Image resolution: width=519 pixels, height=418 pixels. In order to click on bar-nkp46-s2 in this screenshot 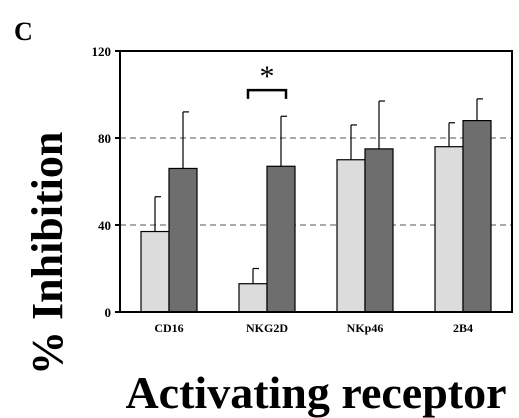, I will do `click(379, 230)`.